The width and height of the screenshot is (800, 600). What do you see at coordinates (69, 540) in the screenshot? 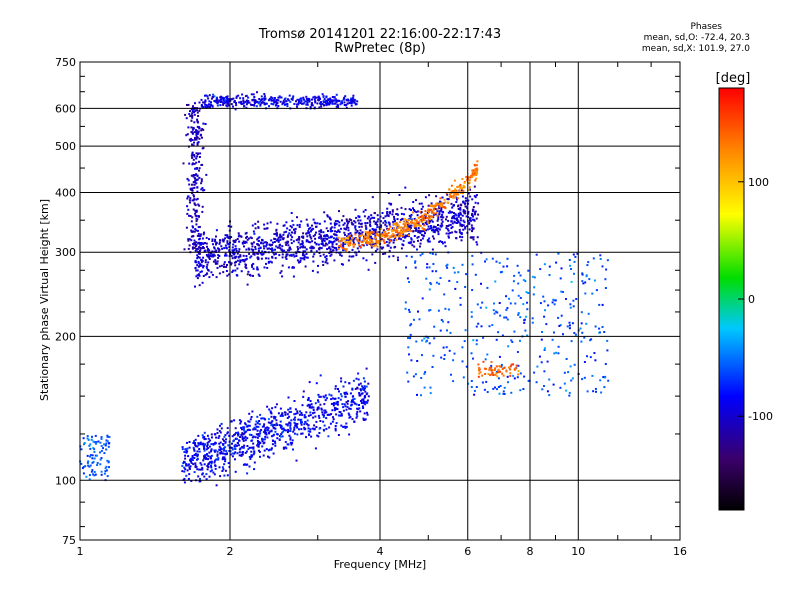
I see `y-tick-label: 75` at bounding box center [69, 540].